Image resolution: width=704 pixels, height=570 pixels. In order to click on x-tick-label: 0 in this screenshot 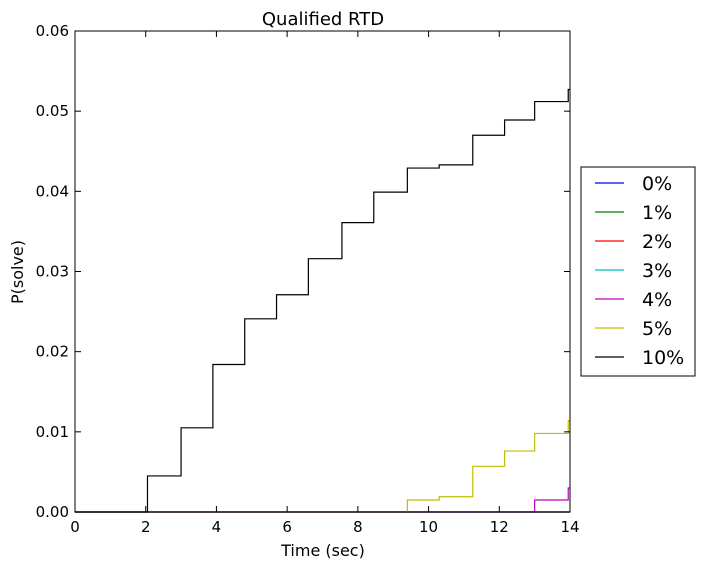, I will do `click(75, 527)`.